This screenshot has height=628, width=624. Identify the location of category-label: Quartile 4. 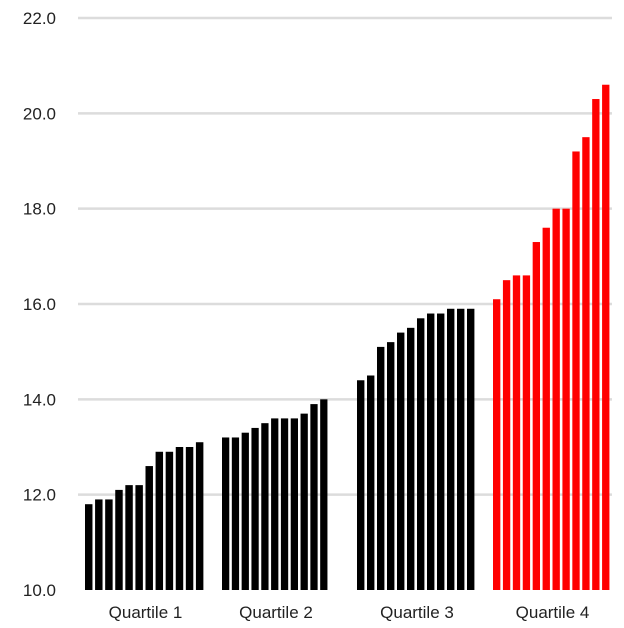
(553, 612).